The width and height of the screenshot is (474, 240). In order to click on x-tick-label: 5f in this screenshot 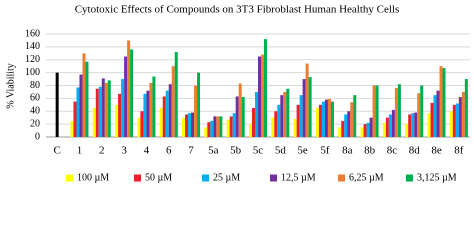, I will do `click(325, 151)`.